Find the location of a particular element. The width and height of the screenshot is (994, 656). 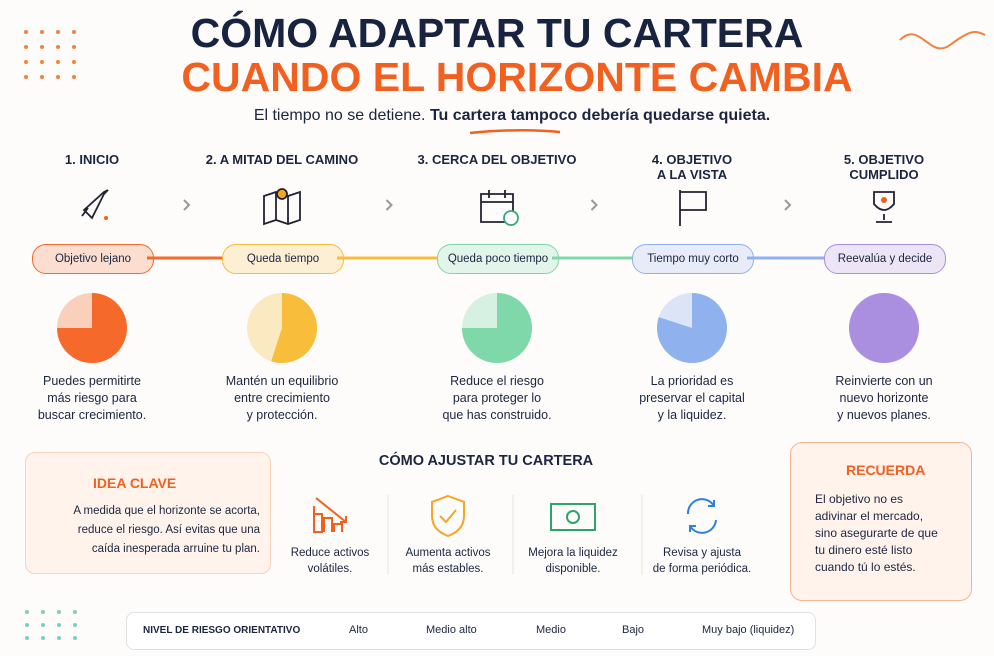

remember-box is located at coordinates (881, 521).